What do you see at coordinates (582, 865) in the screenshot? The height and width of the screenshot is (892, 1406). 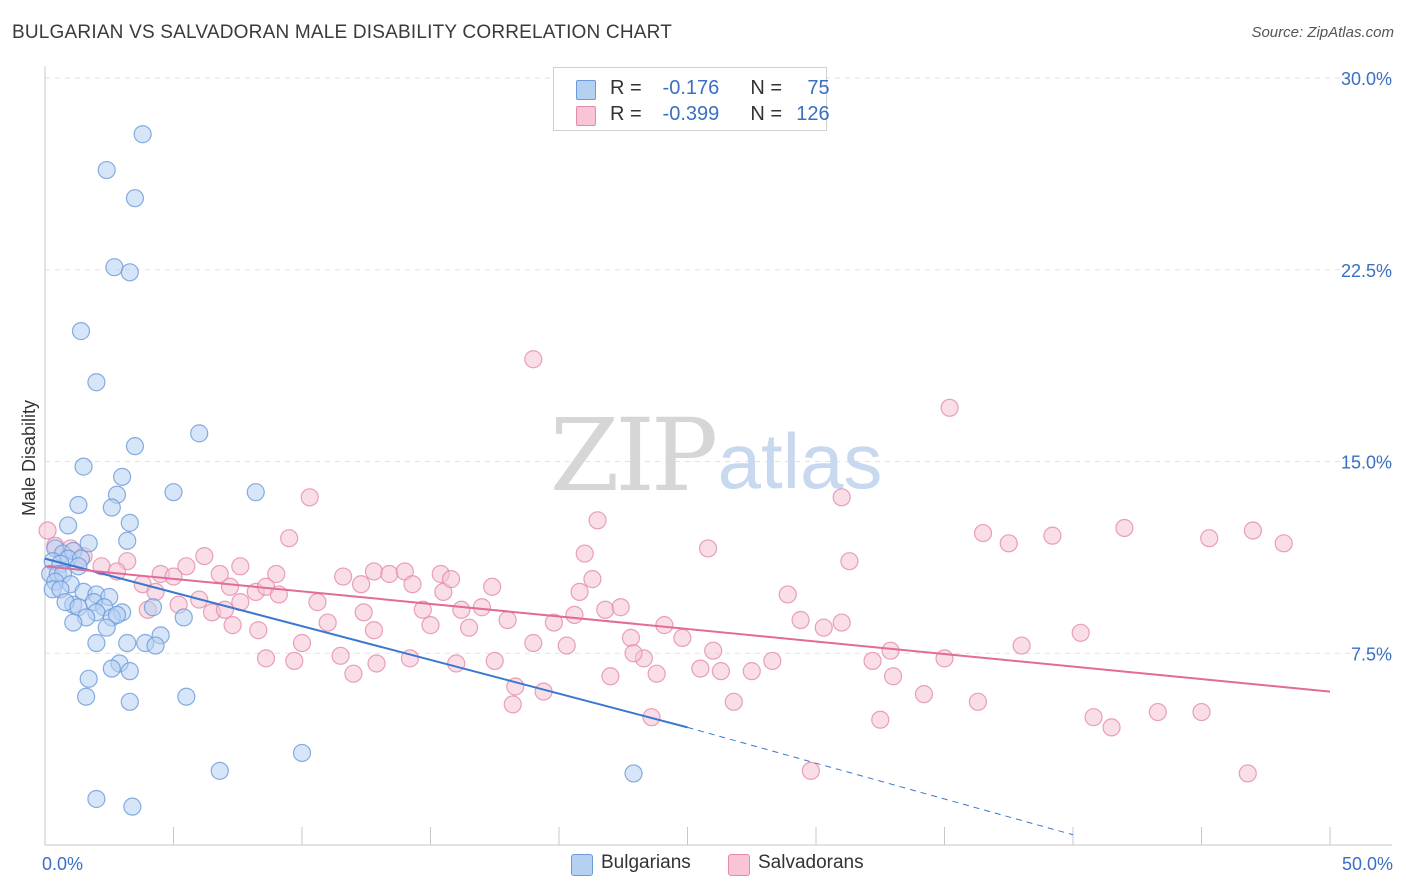 I see `legend-swatch-blue` at bounding box center [582, 865].